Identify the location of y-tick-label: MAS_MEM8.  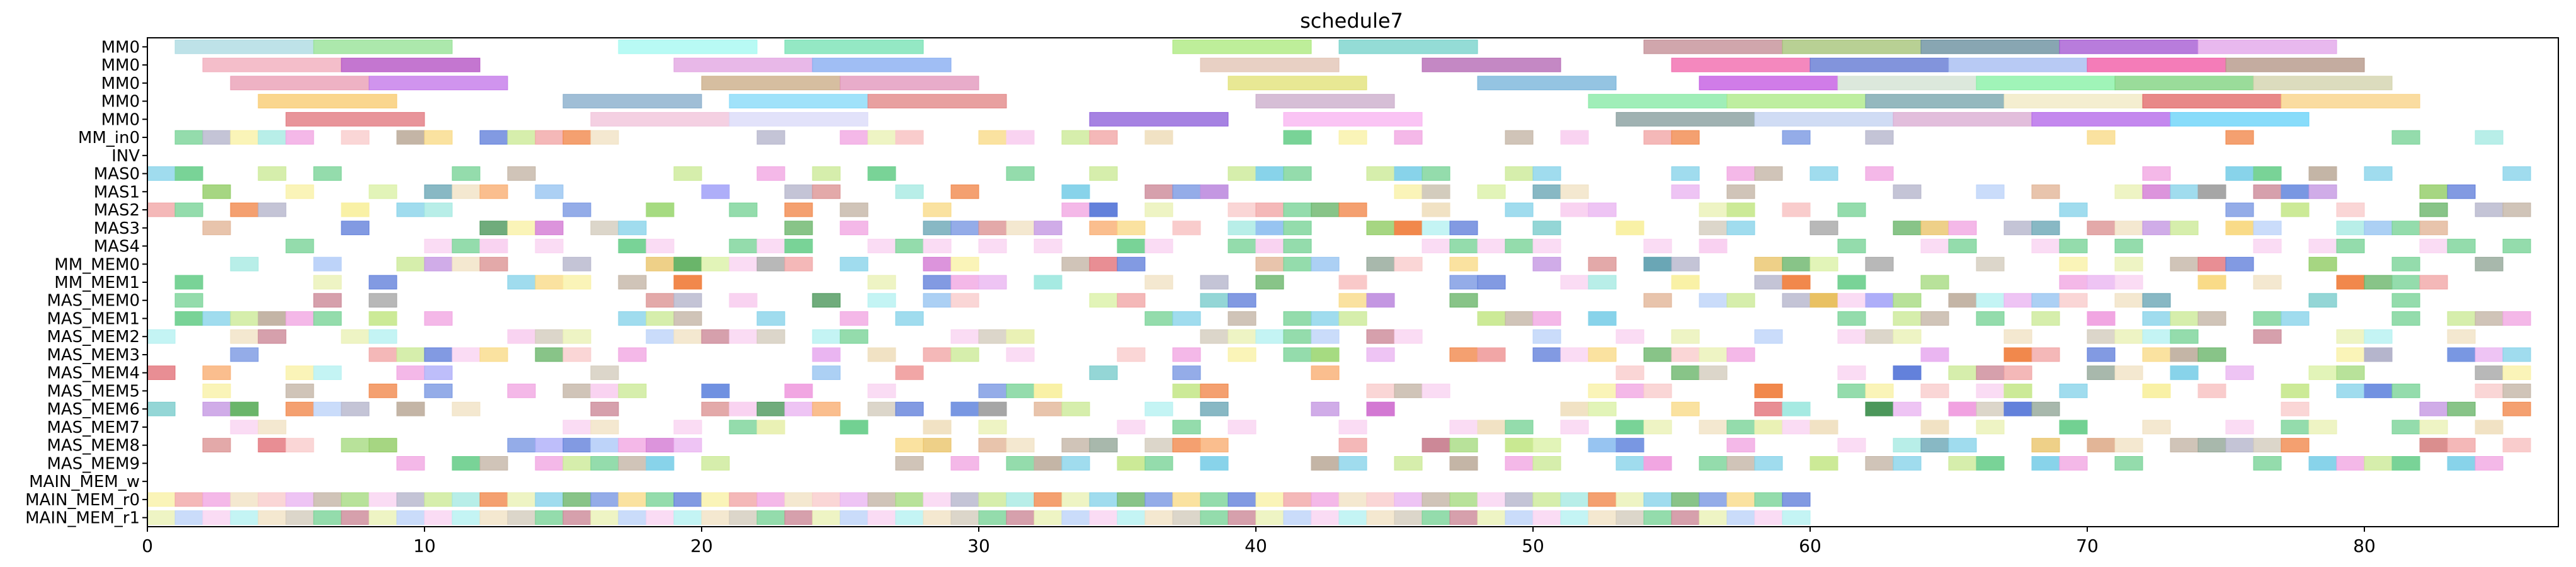
(93, 446).